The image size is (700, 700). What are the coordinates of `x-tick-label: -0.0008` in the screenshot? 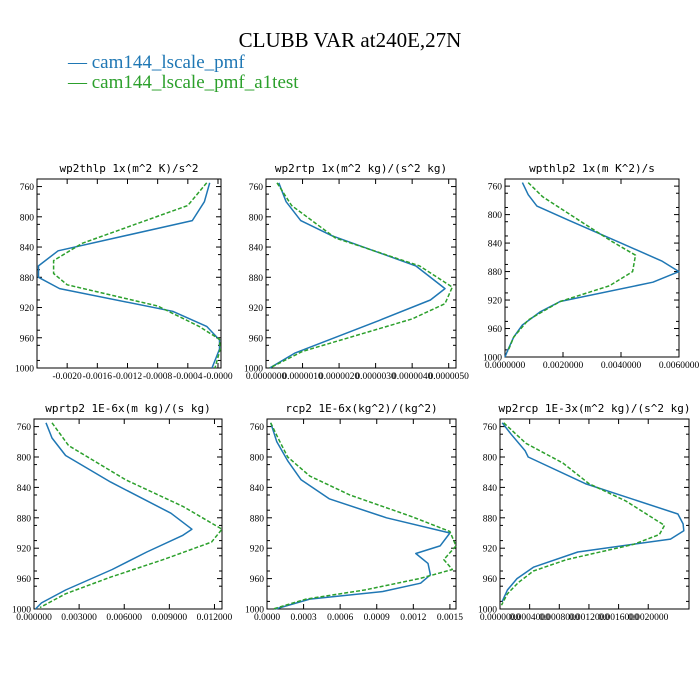 It's located at (158, 377).